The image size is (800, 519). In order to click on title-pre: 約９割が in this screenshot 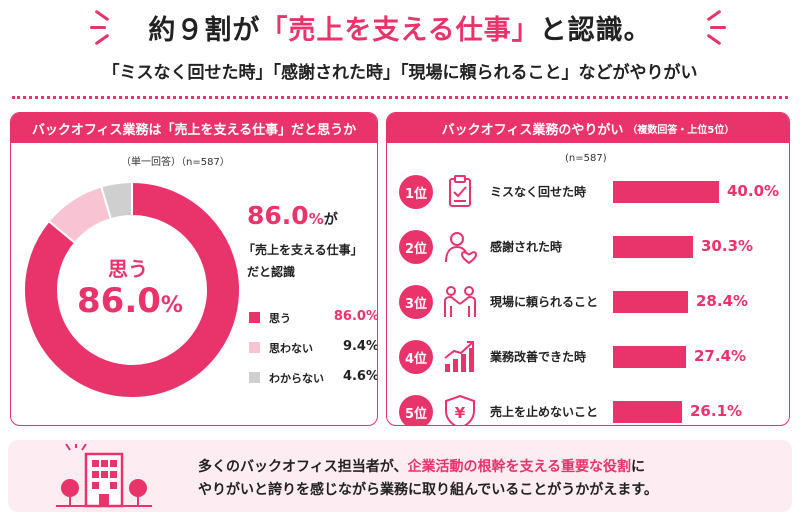, I will do `click(204, 30)`.